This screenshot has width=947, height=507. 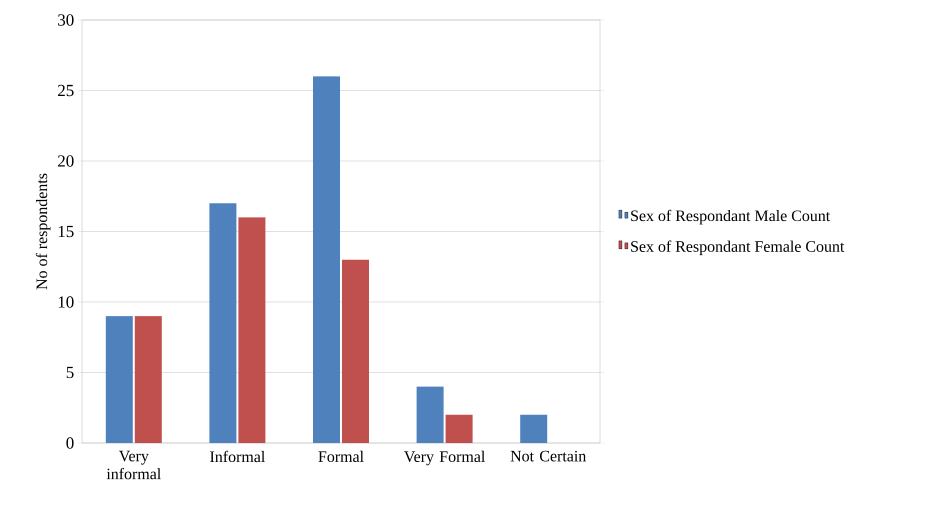 I want to click on y-axis-title: No of respondents, so click(x=43, y=232).